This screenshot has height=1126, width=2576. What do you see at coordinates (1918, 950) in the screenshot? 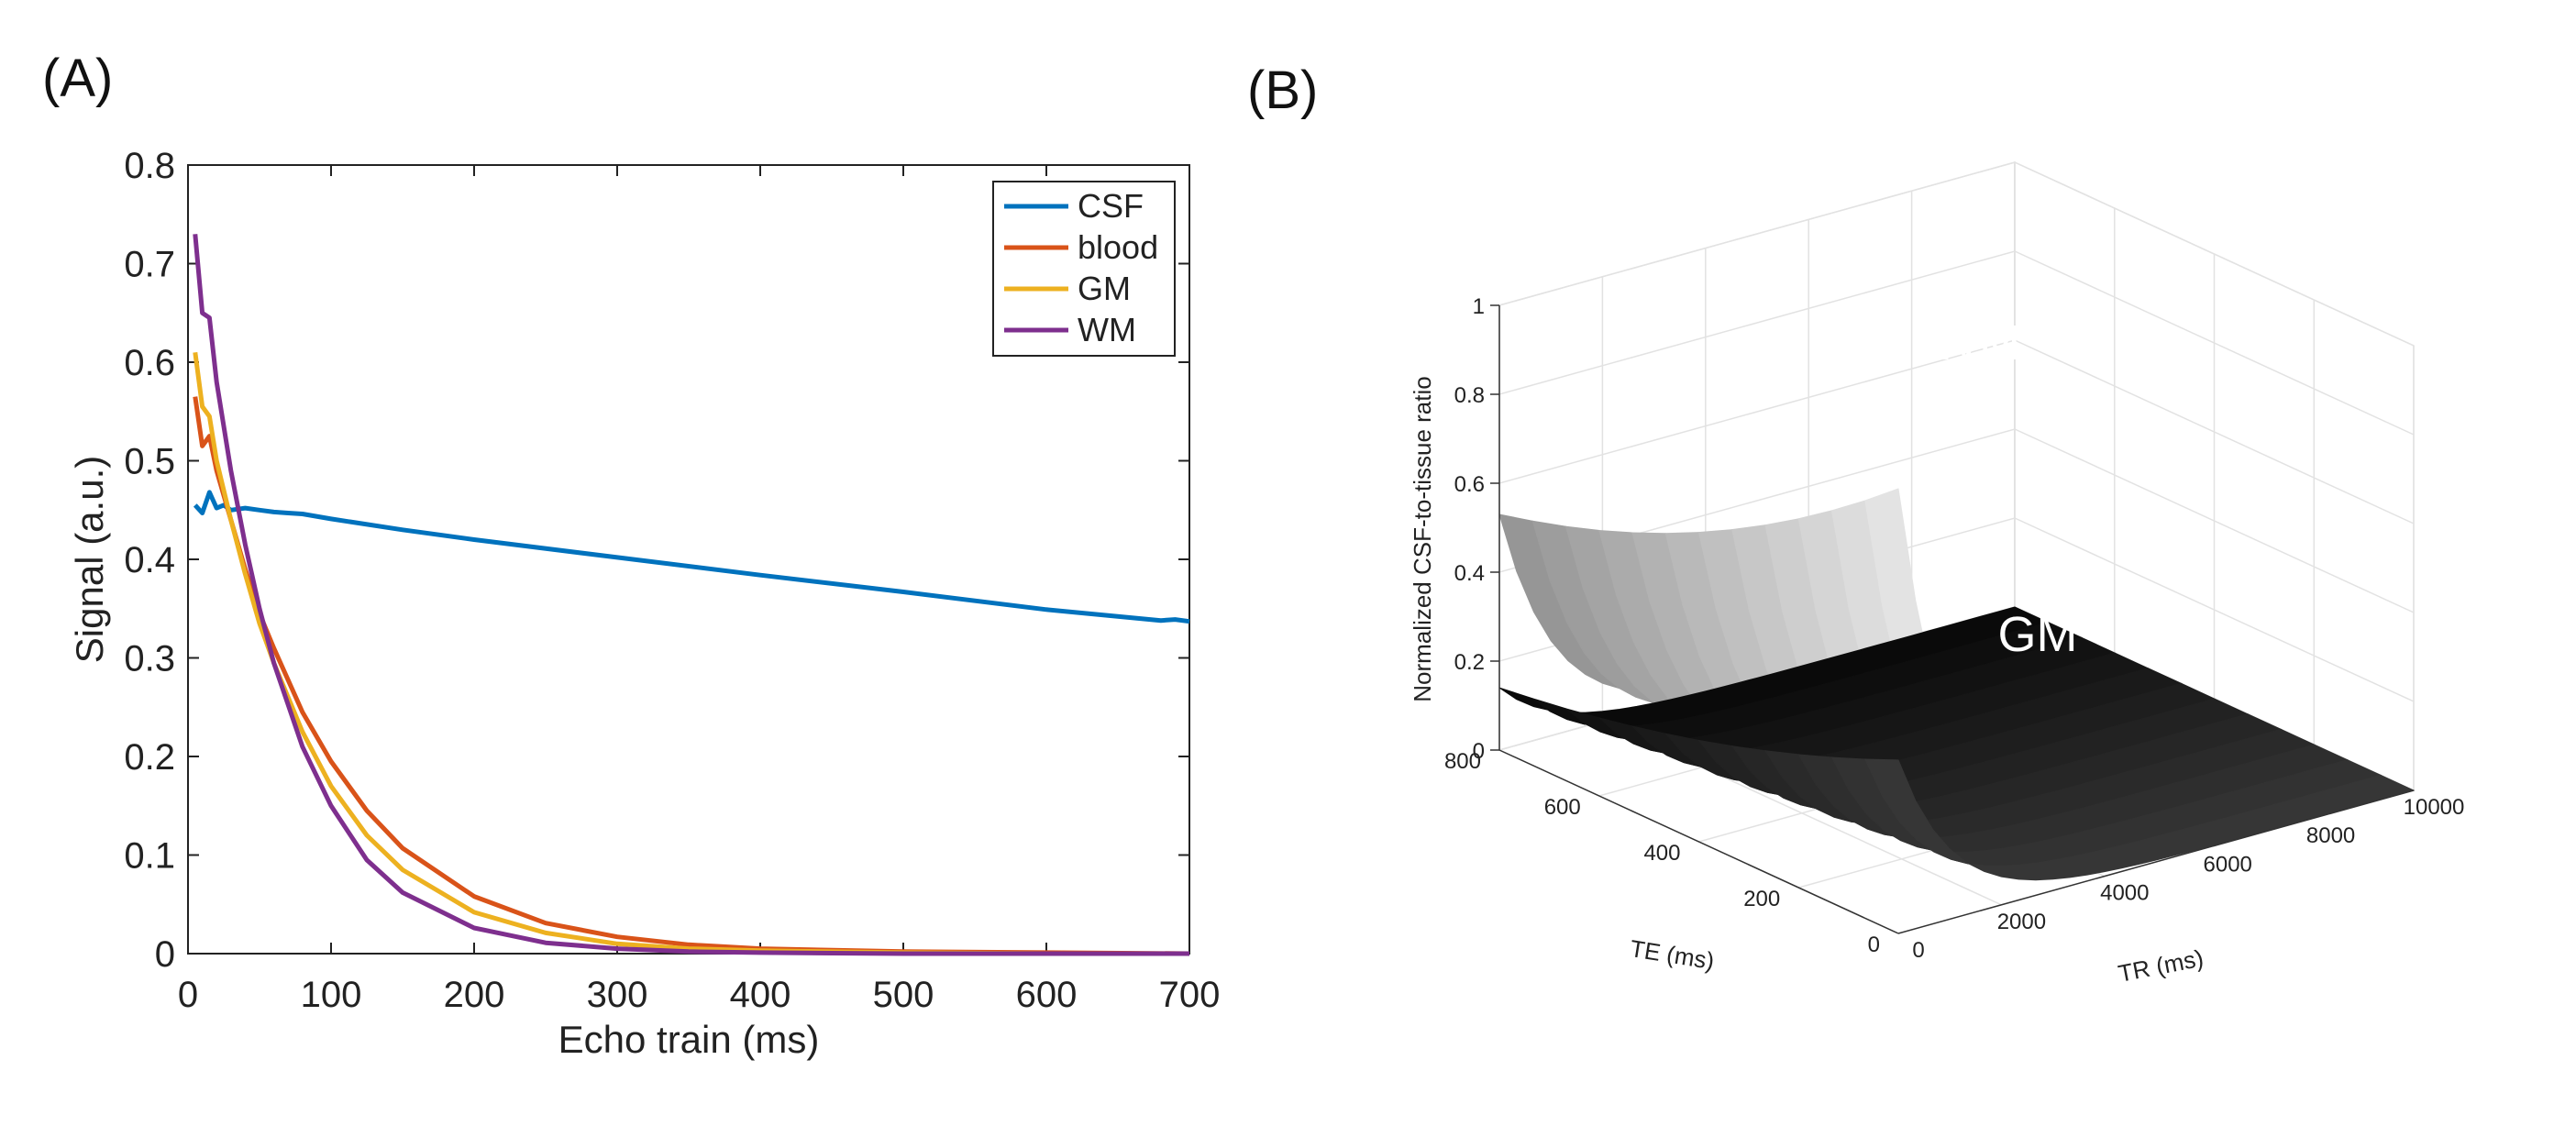
I see `tr-tick-label: 0` at bounding box center [1918, 950].